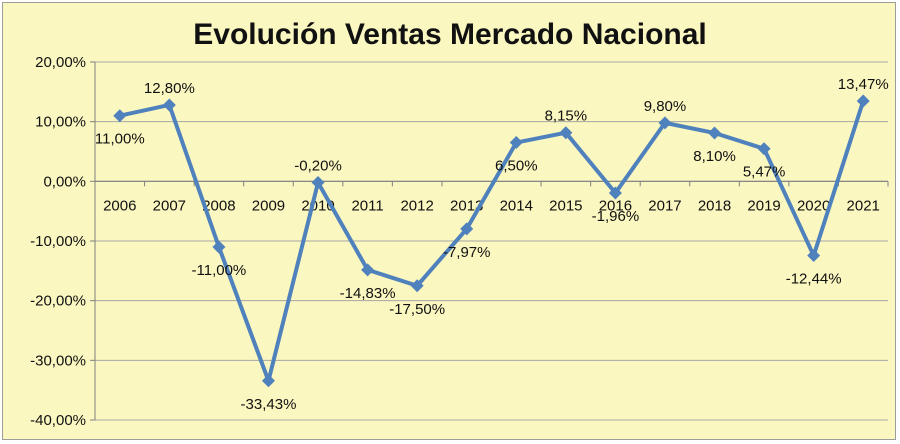 The height and width of the screenshot is (444, 900). What do you see at coordinates (714, 156) in the screenshot?
I see `data-label: 8,10%` at bounding box center [714, 156].